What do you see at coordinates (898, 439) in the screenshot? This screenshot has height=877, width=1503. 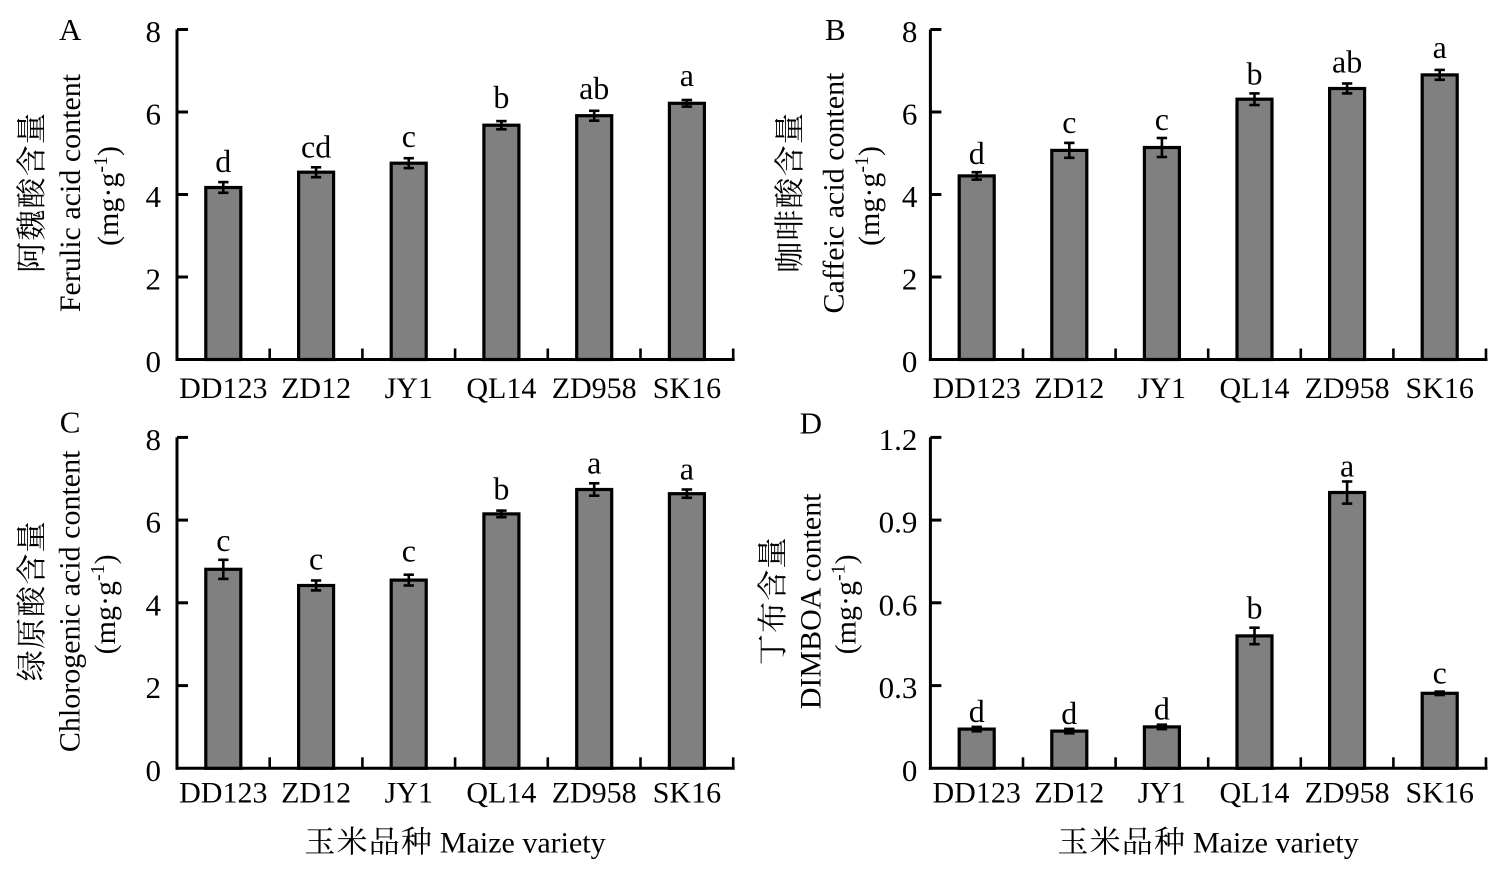 I see `svg-text: 1.2` at bounding box center [898, 439].